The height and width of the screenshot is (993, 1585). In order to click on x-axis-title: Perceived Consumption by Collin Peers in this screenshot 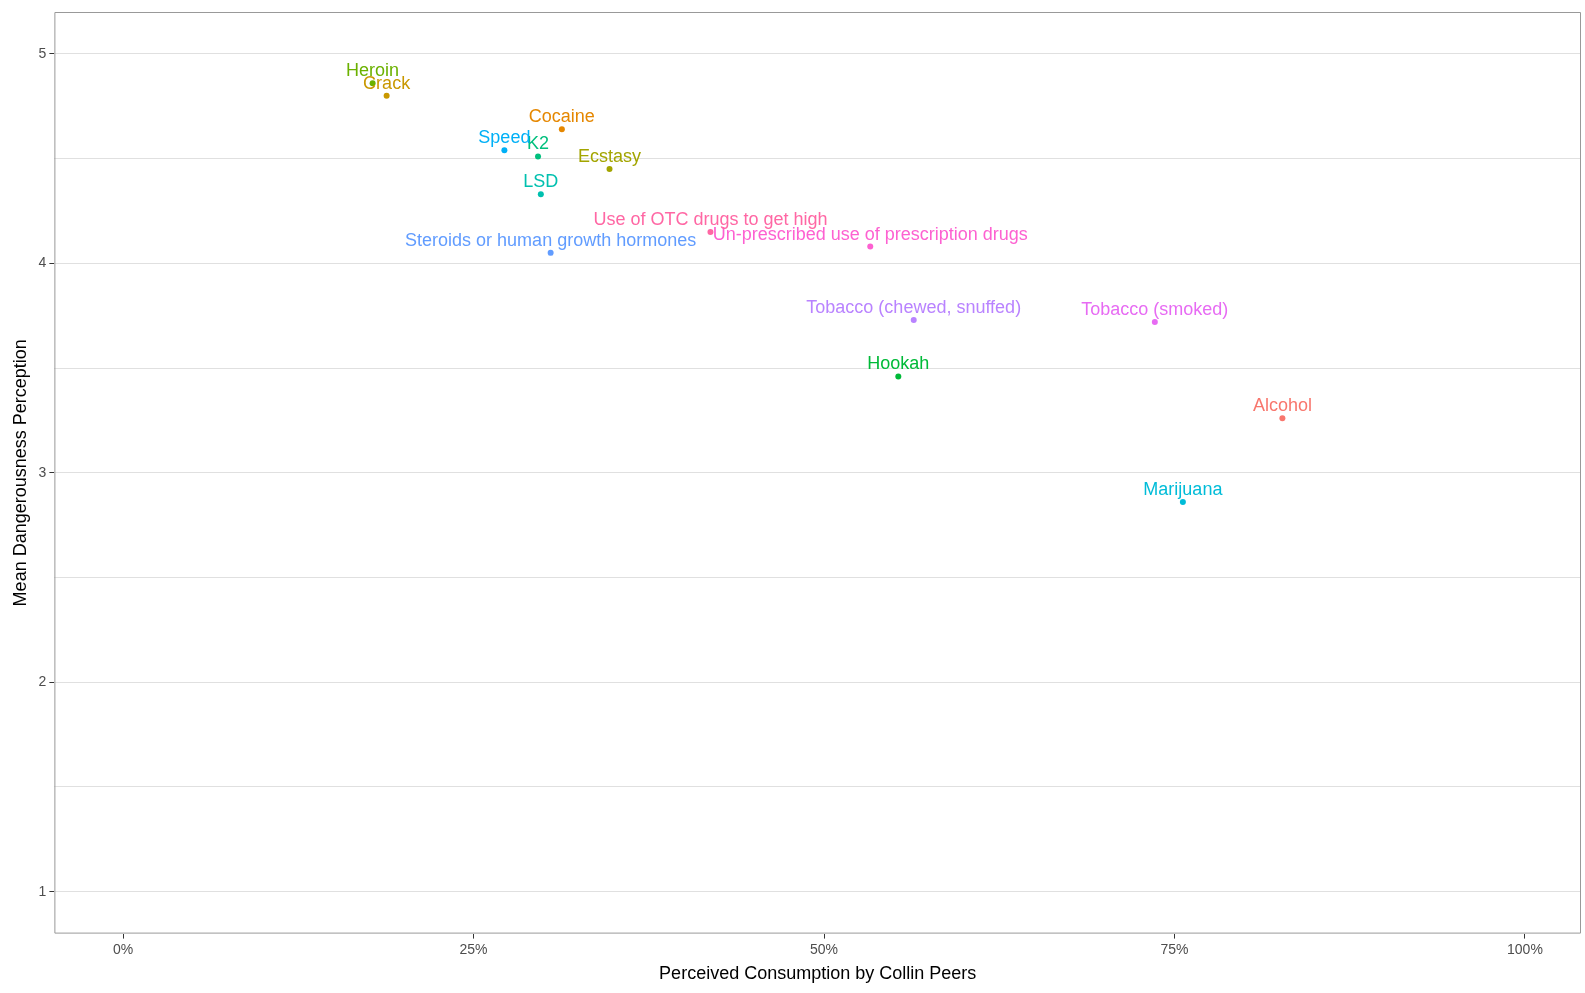, I will do `click(818, 973)`.